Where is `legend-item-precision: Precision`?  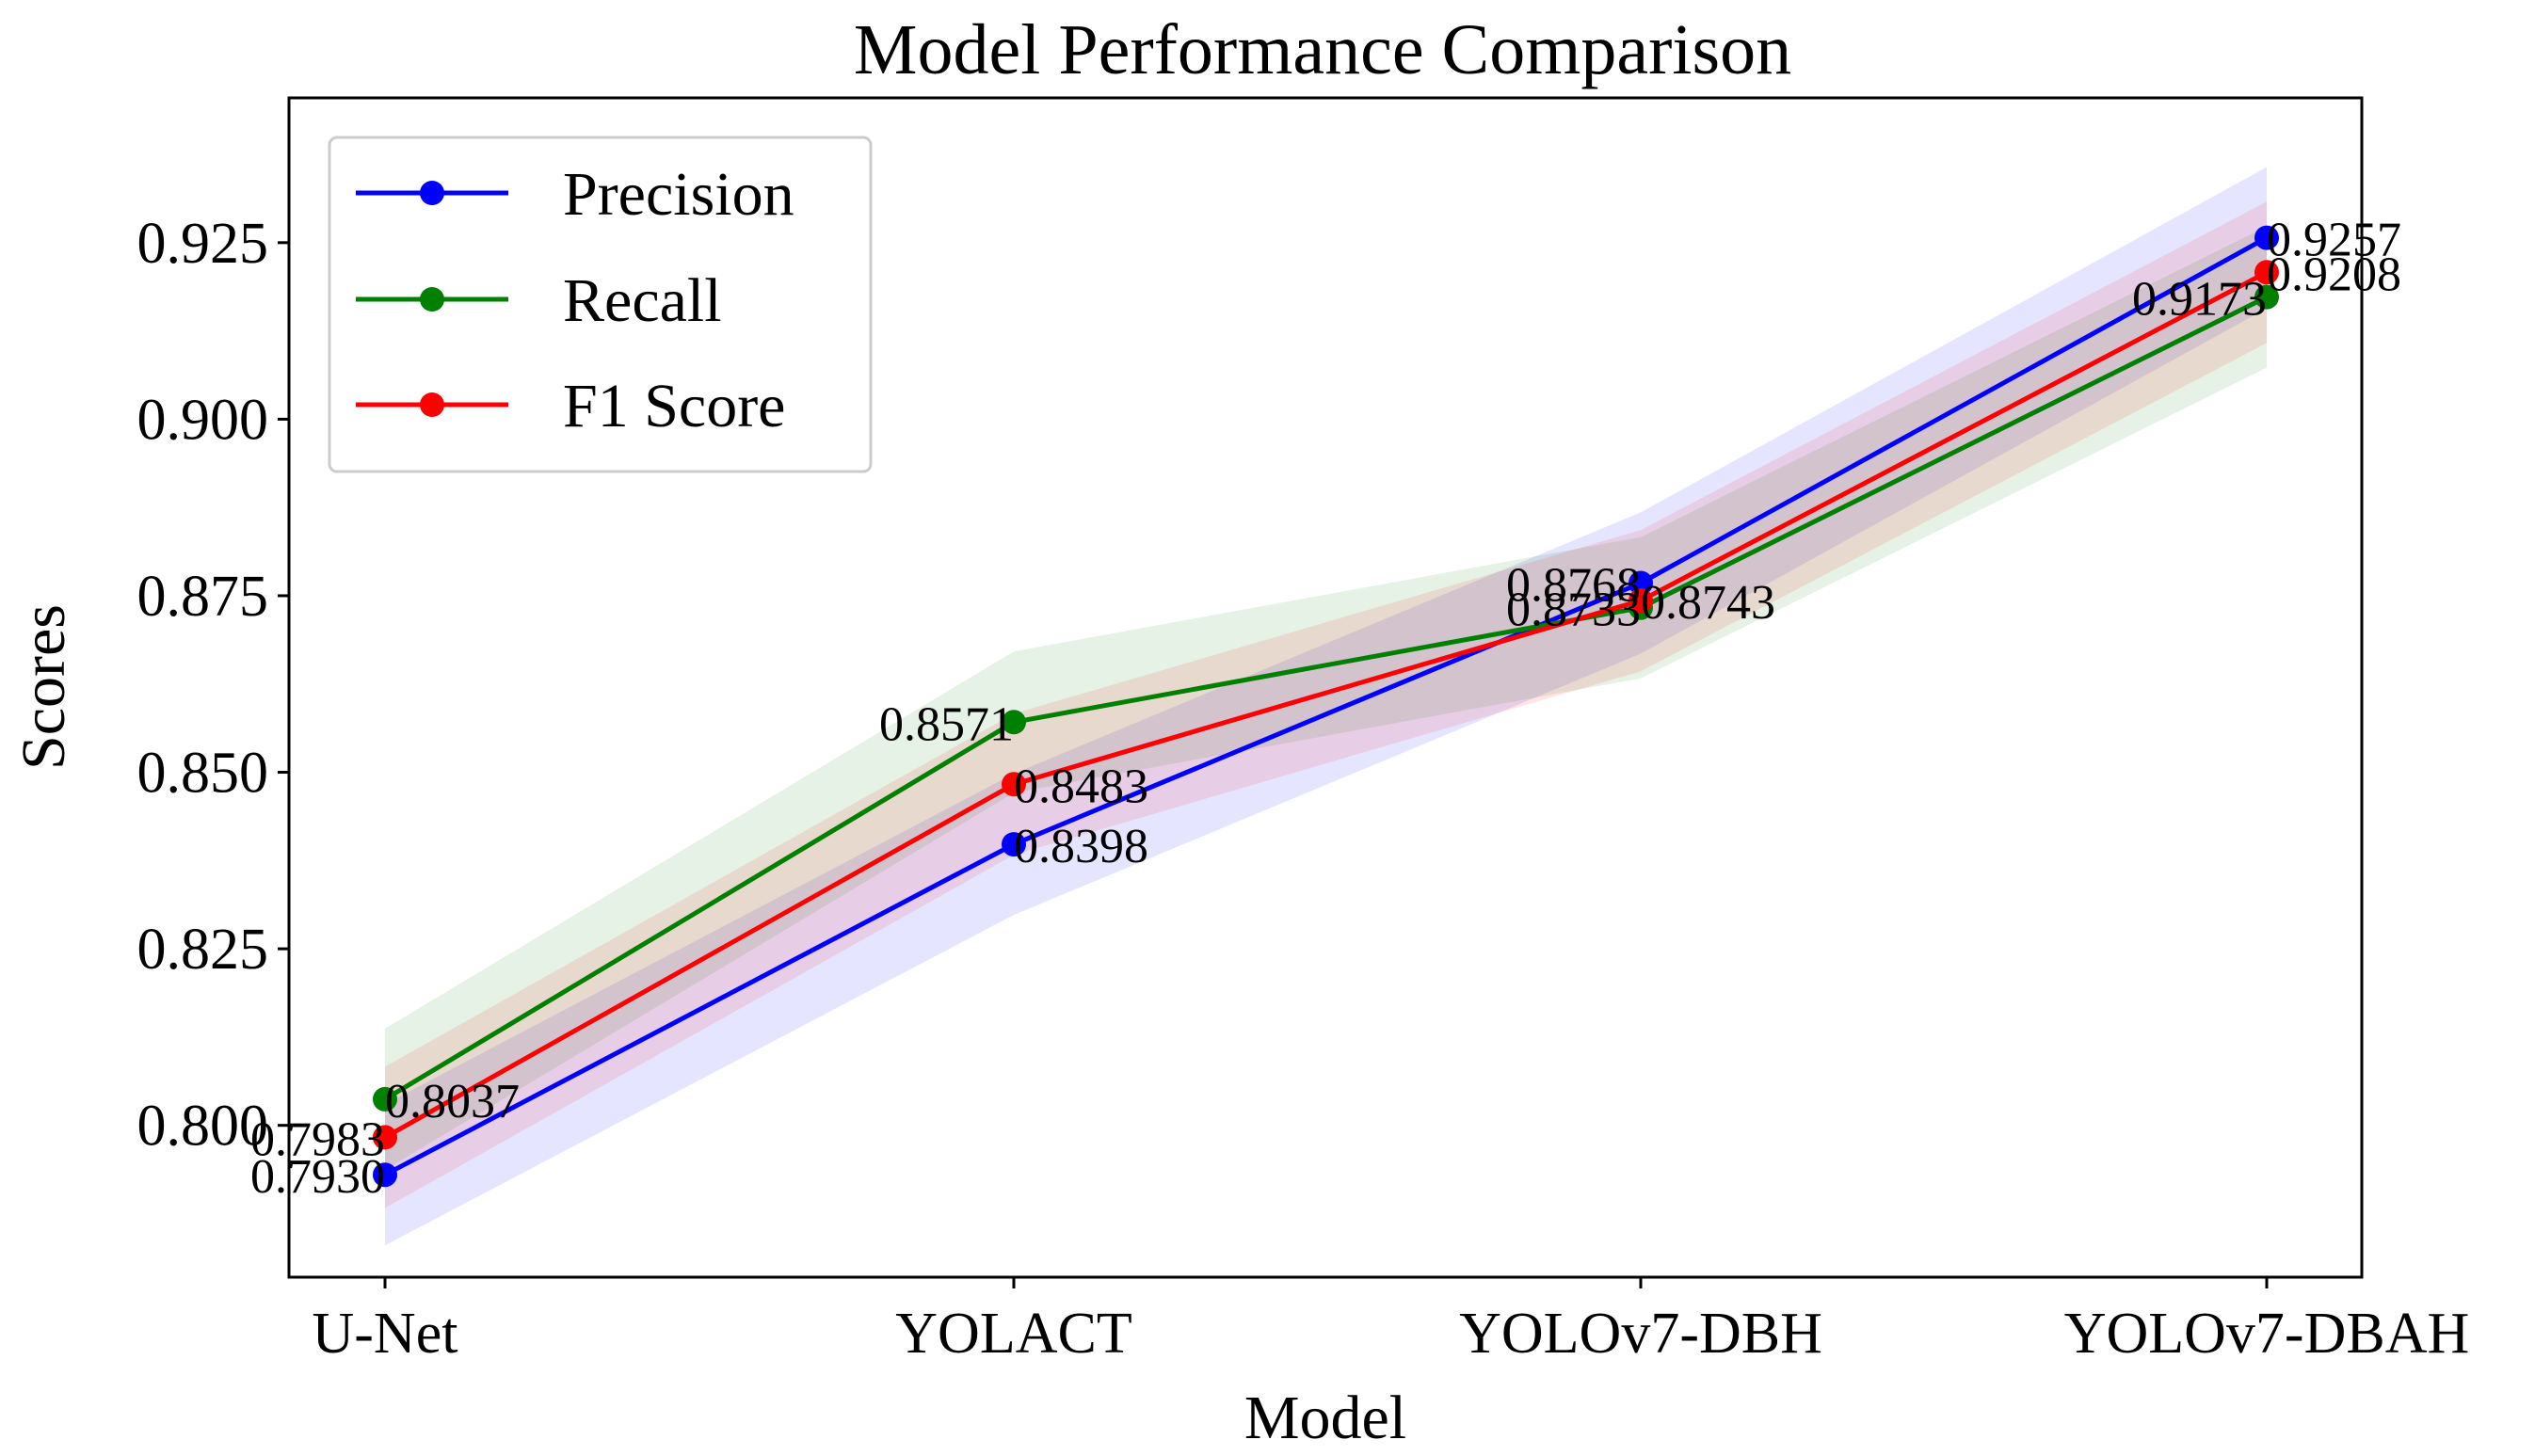
legend-item-precision: Precision is located at coordinates (575, 194).